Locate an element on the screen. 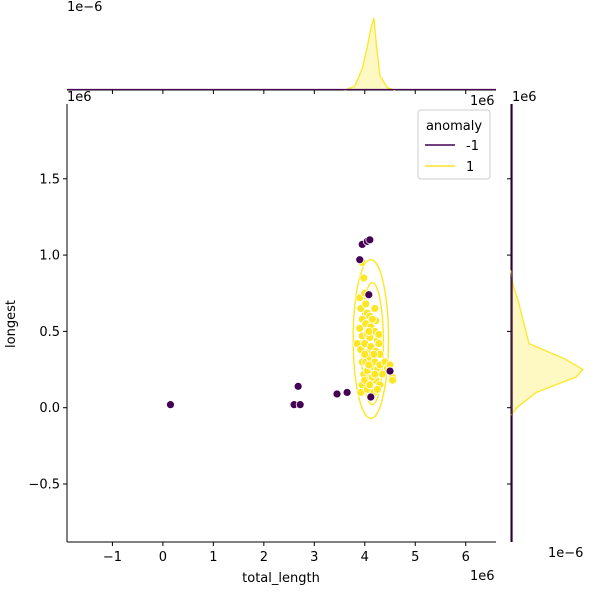 This screenshot has width=600, height=600. x-tick-label: 1 is located at coordinates (213, 557).